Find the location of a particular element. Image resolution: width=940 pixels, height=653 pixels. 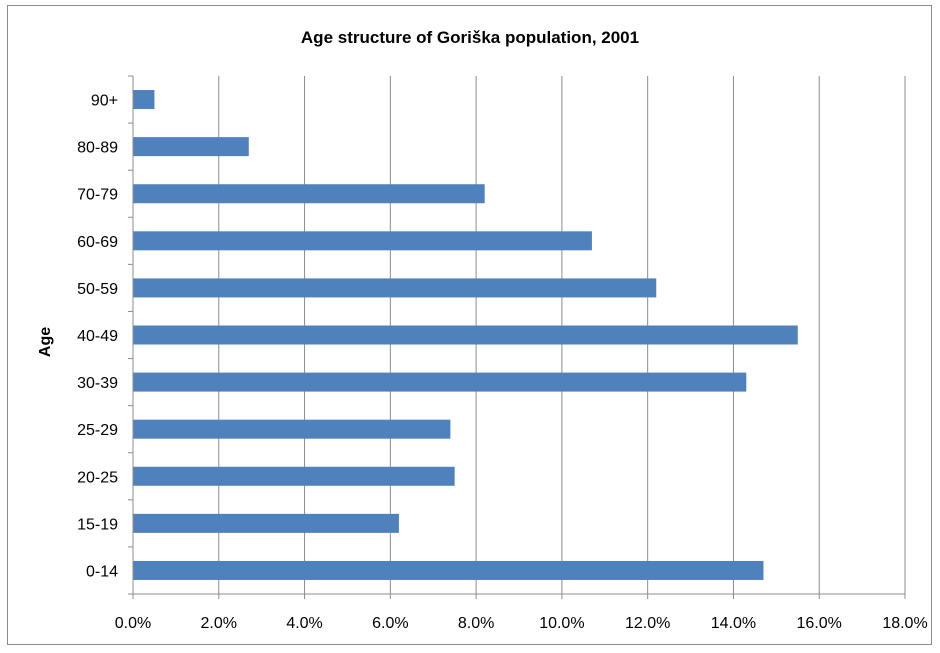

y-tick-label: 0-14 is located at coordinates (102, 571).